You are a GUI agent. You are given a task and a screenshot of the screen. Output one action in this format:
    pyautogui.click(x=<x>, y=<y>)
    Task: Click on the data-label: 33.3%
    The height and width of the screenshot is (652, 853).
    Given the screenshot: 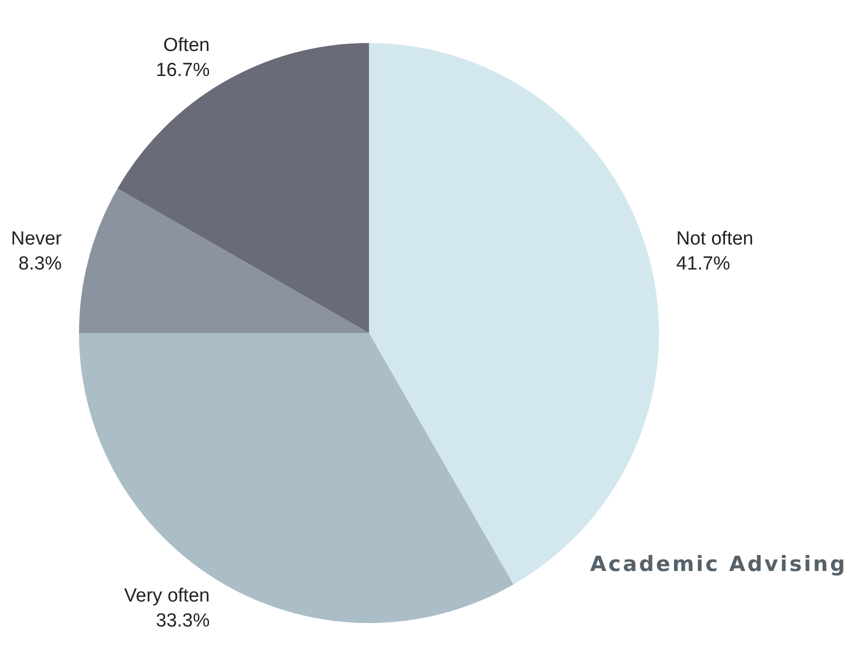 What is the action you would take?
    pyautogui.click(x=183, y=621)
    